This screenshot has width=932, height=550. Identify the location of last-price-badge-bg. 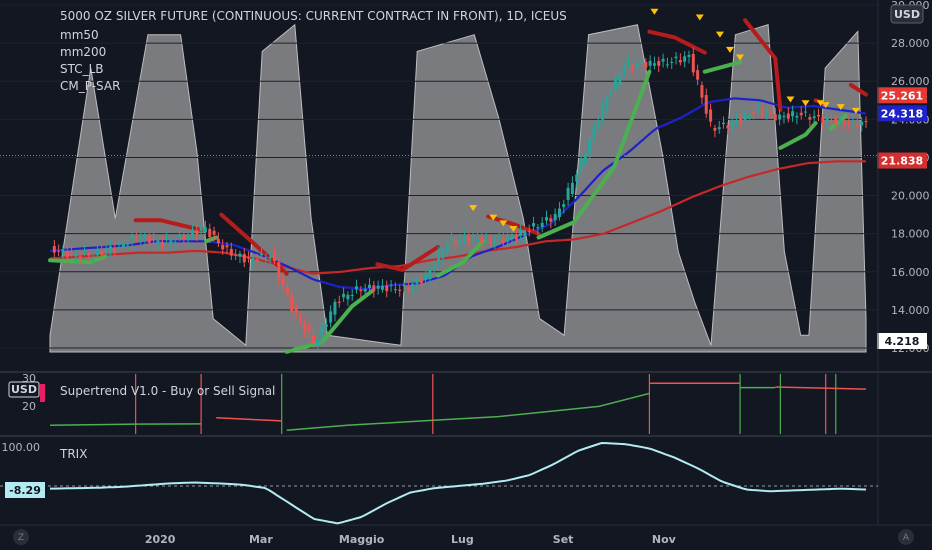
(902, 95).